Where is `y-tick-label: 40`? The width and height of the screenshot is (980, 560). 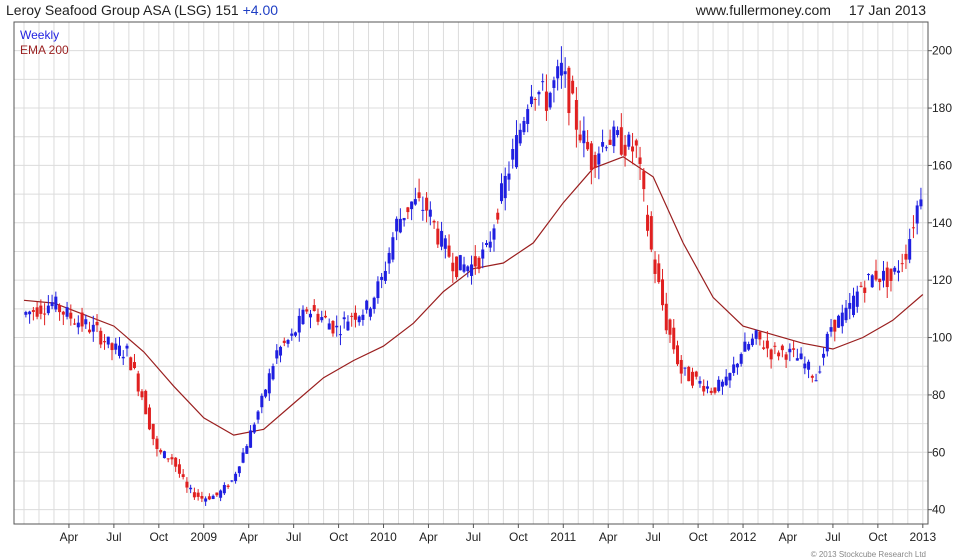 y-tick-label: 40 is located at coordinates (939, 510).